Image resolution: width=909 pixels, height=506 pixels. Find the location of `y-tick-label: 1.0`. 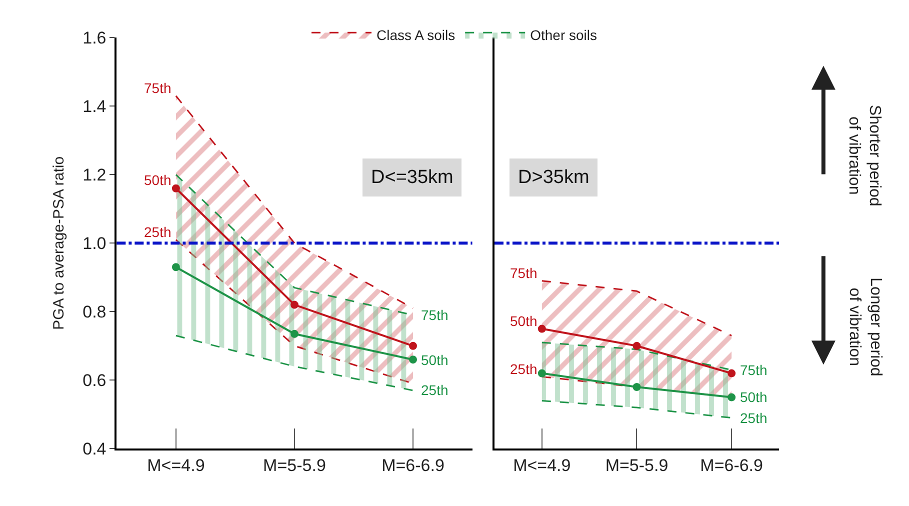

y-tick-label: 1.0 is located at coordinates (94, 244).